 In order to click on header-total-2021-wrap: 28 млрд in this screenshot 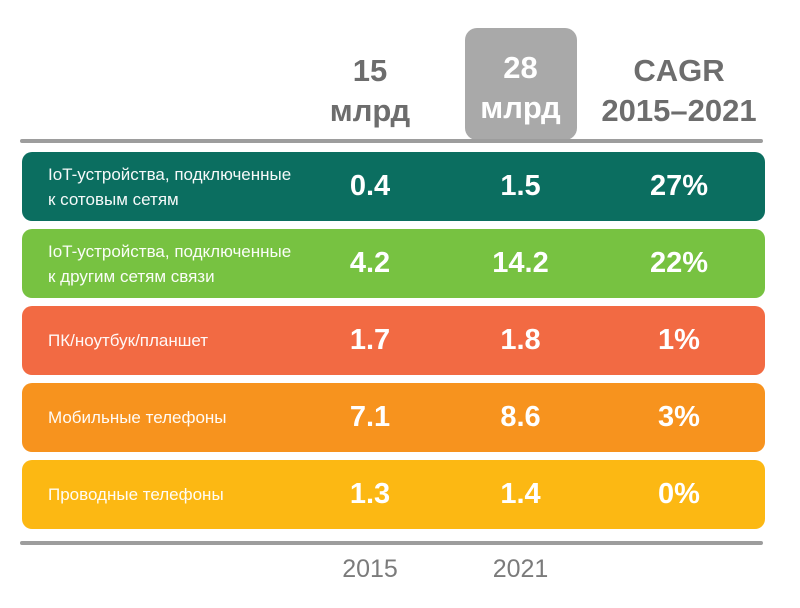, I will do `click(520, 84)`.